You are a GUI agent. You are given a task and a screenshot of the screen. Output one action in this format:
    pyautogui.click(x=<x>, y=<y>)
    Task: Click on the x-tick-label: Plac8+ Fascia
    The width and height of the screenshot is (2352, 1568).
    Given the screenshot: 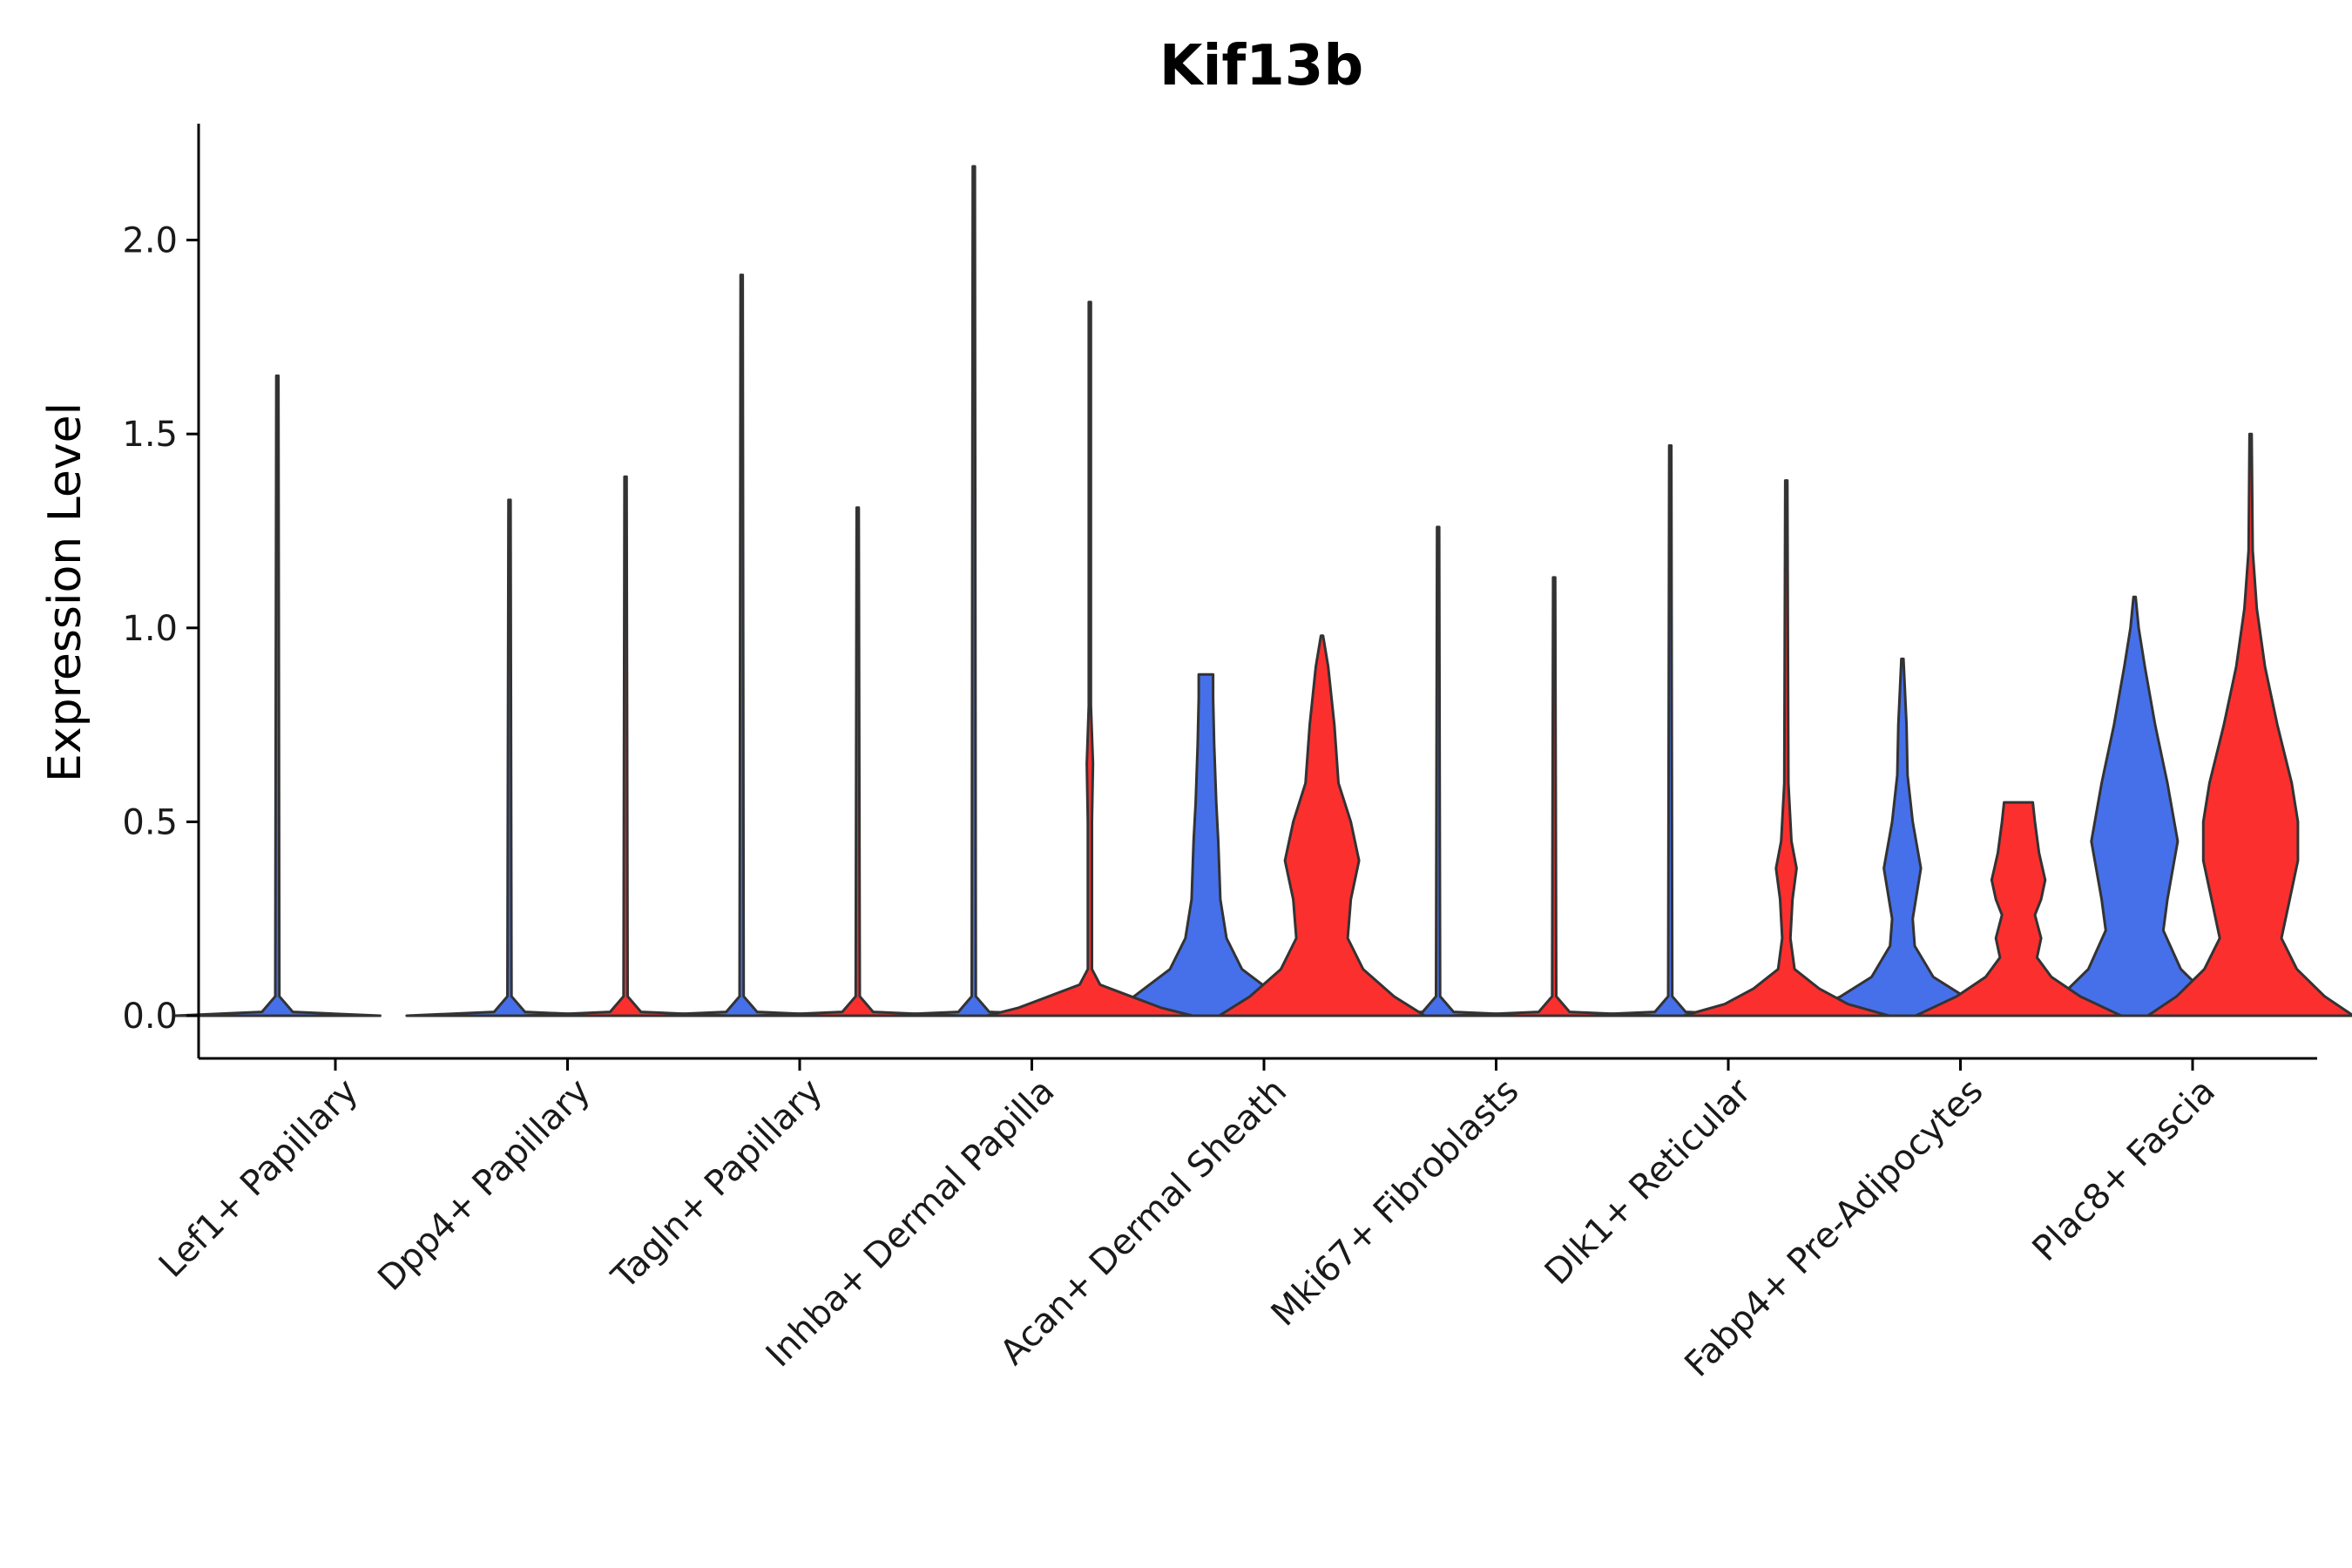 What is the action you would take?
    pyautogui.click(x=2124, y=1171)
    